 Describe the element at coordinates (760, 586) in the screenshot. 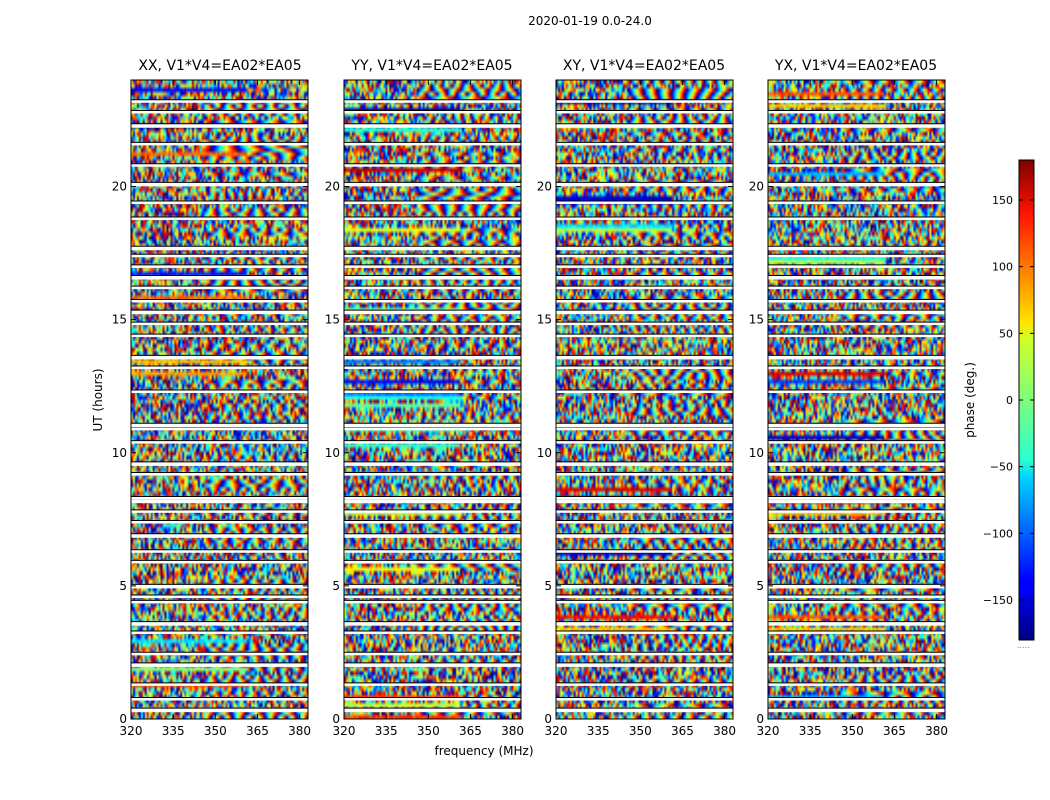

I see `y-tick-label: 5` at that location.